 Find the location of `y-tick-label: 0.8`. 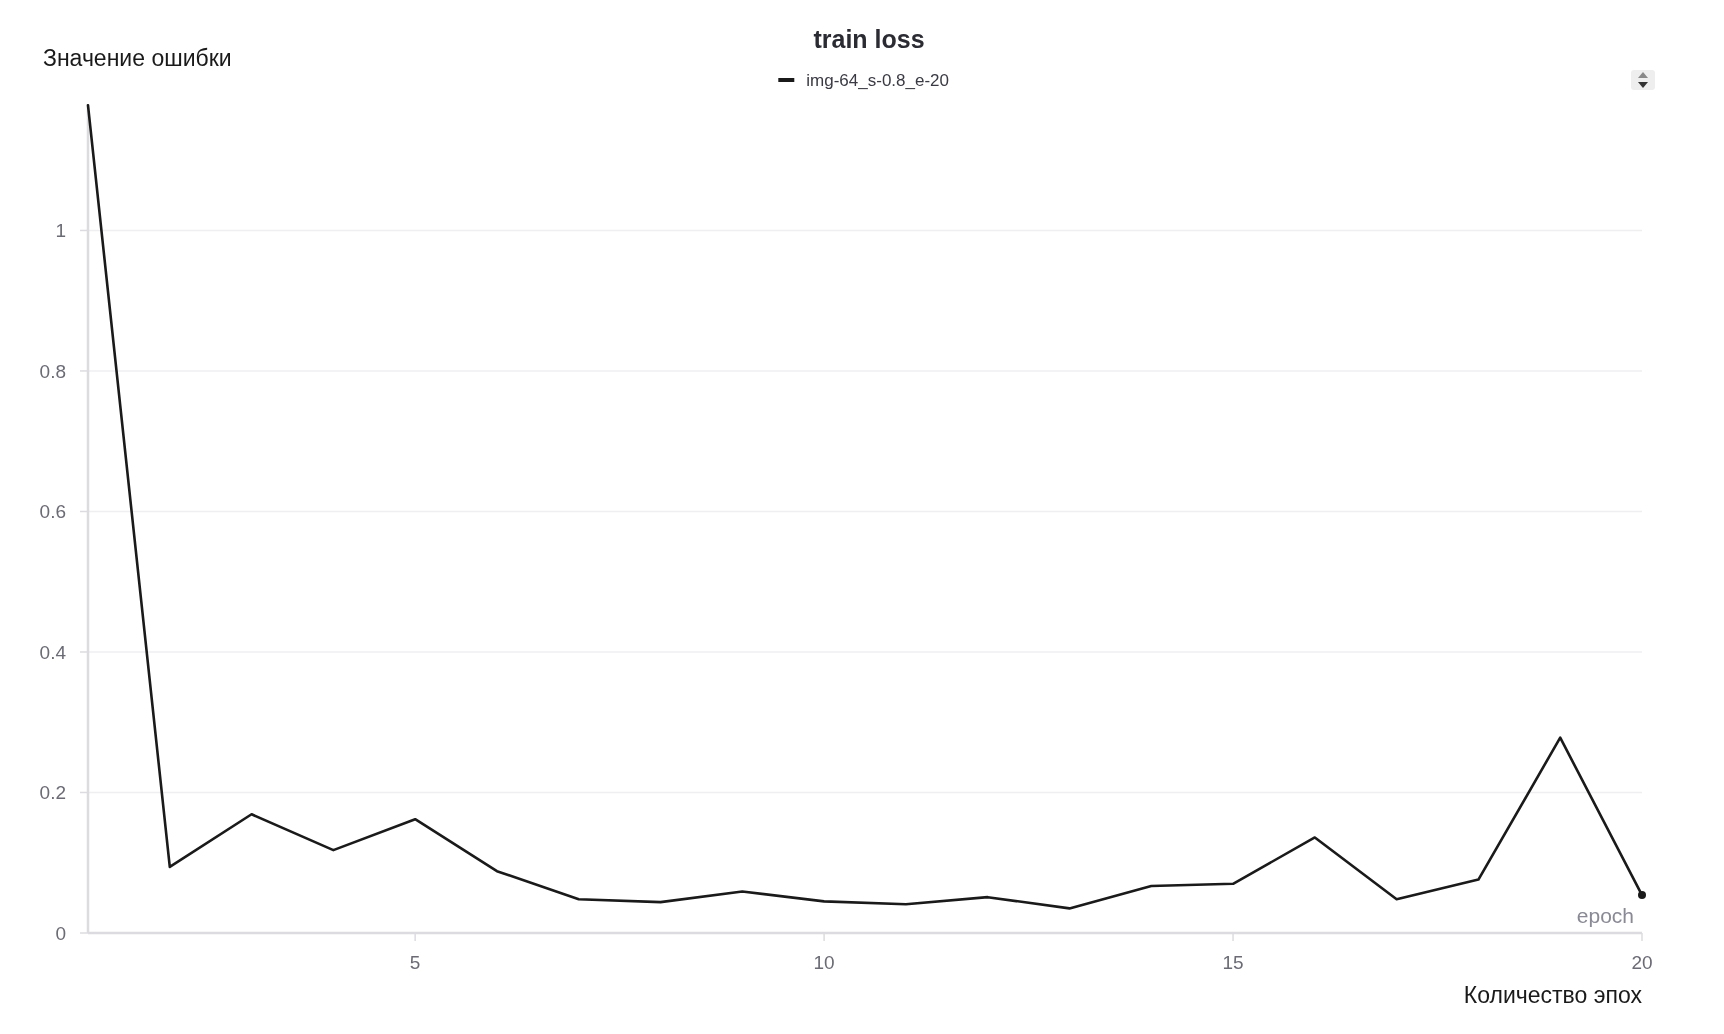

y-tick-label: 0.8 is located at coordinates (52, 371).